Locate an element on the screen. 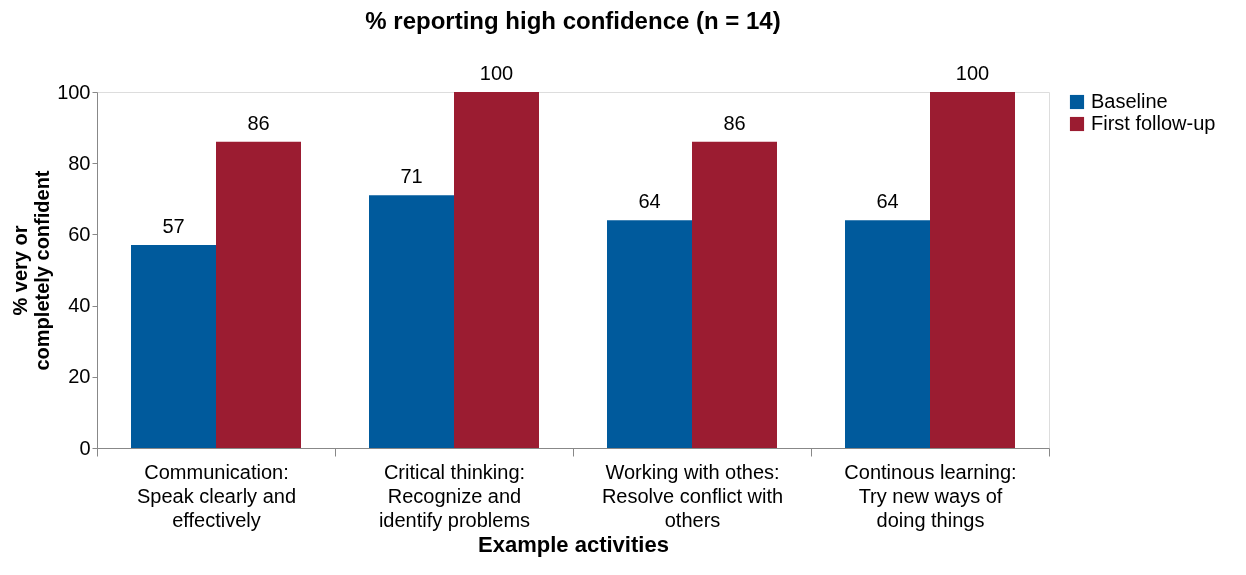  y-tick-label: 100 is located at coordinates (74, 91).